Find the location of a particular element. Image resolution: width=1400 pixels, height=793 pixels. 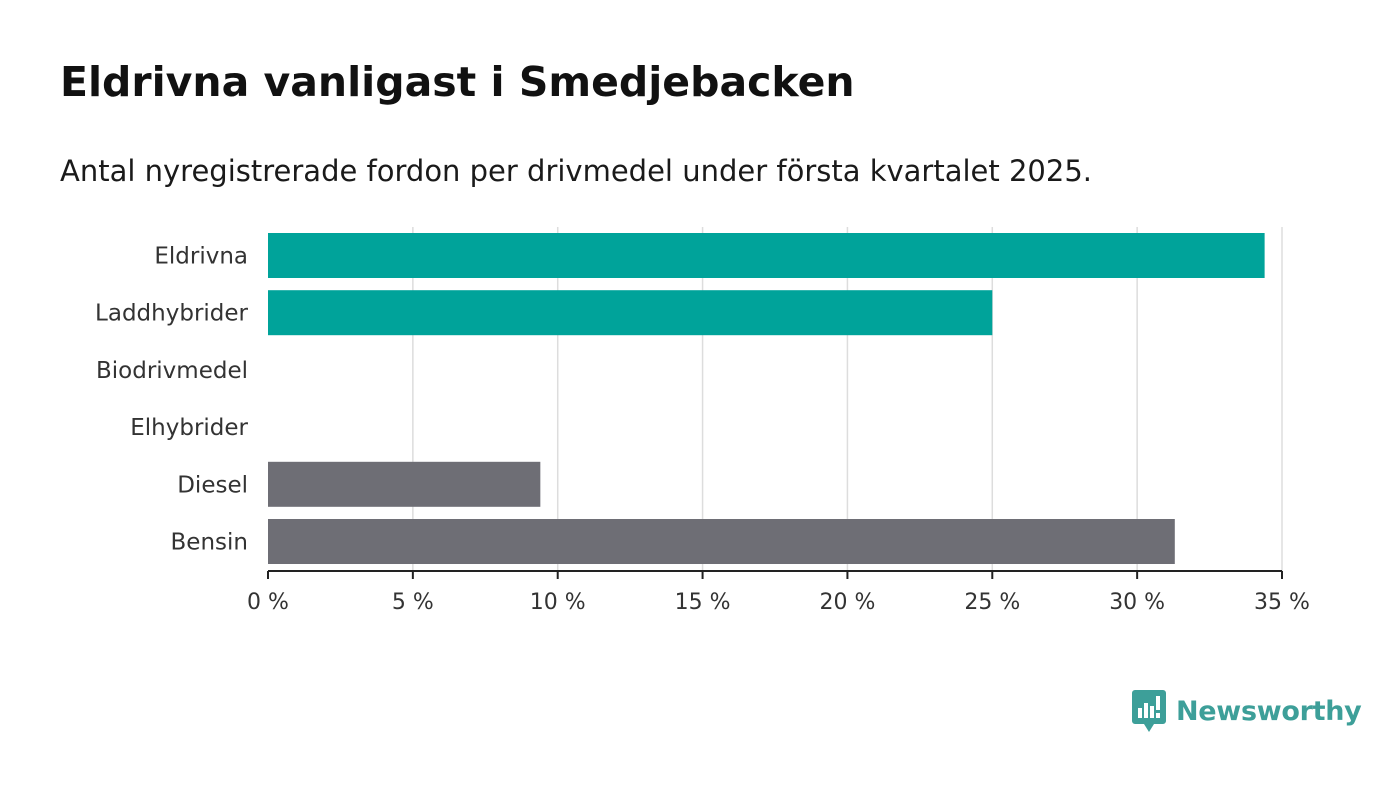

bar-eldrivna is located at coordinates (766, 255).